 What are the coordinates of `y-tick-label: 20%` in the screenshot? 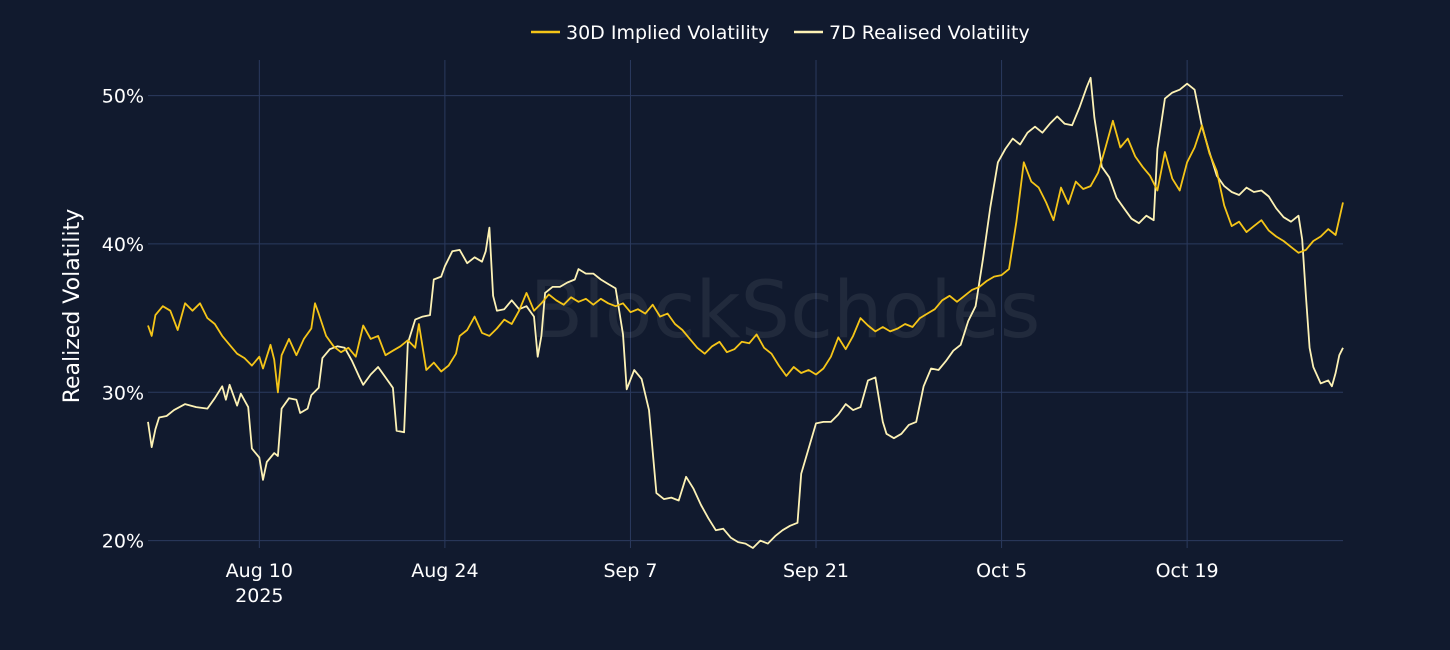 It's located at (123, 542).